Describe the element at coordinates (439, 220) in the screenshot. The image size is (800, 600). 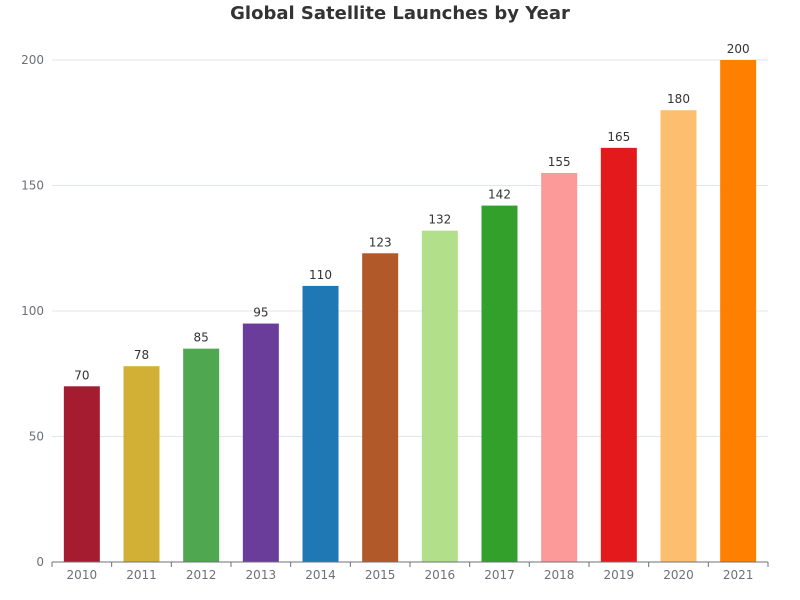
I see `data-label: 132` at that location.